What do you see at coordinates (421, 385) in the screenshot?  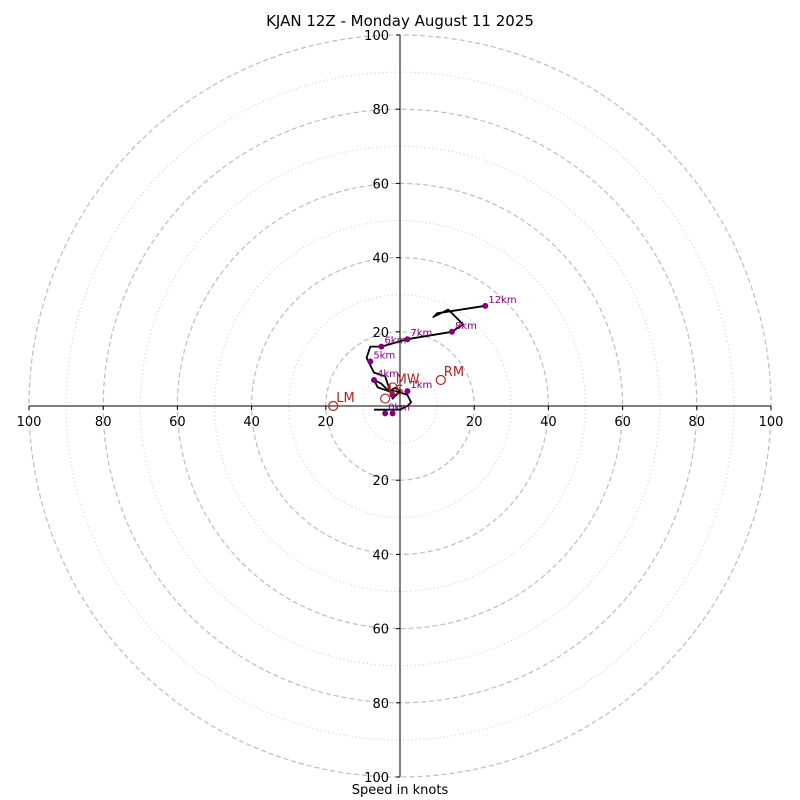 I see `height-label: 1km` at bounding box center [421, 385].